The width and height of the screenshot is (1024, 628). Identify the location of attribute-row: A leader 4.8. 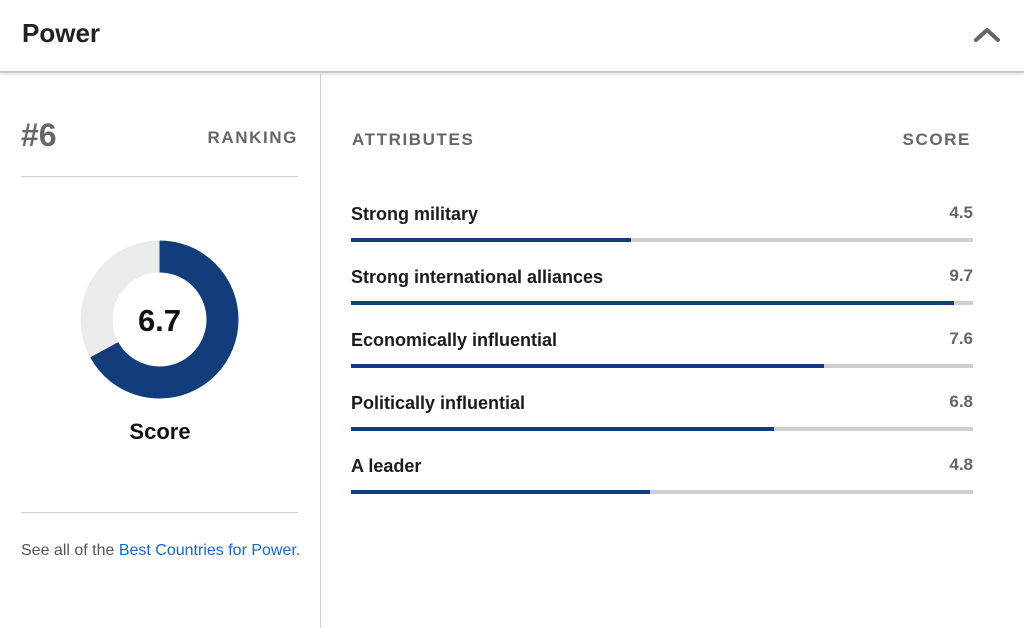
(662, 483).